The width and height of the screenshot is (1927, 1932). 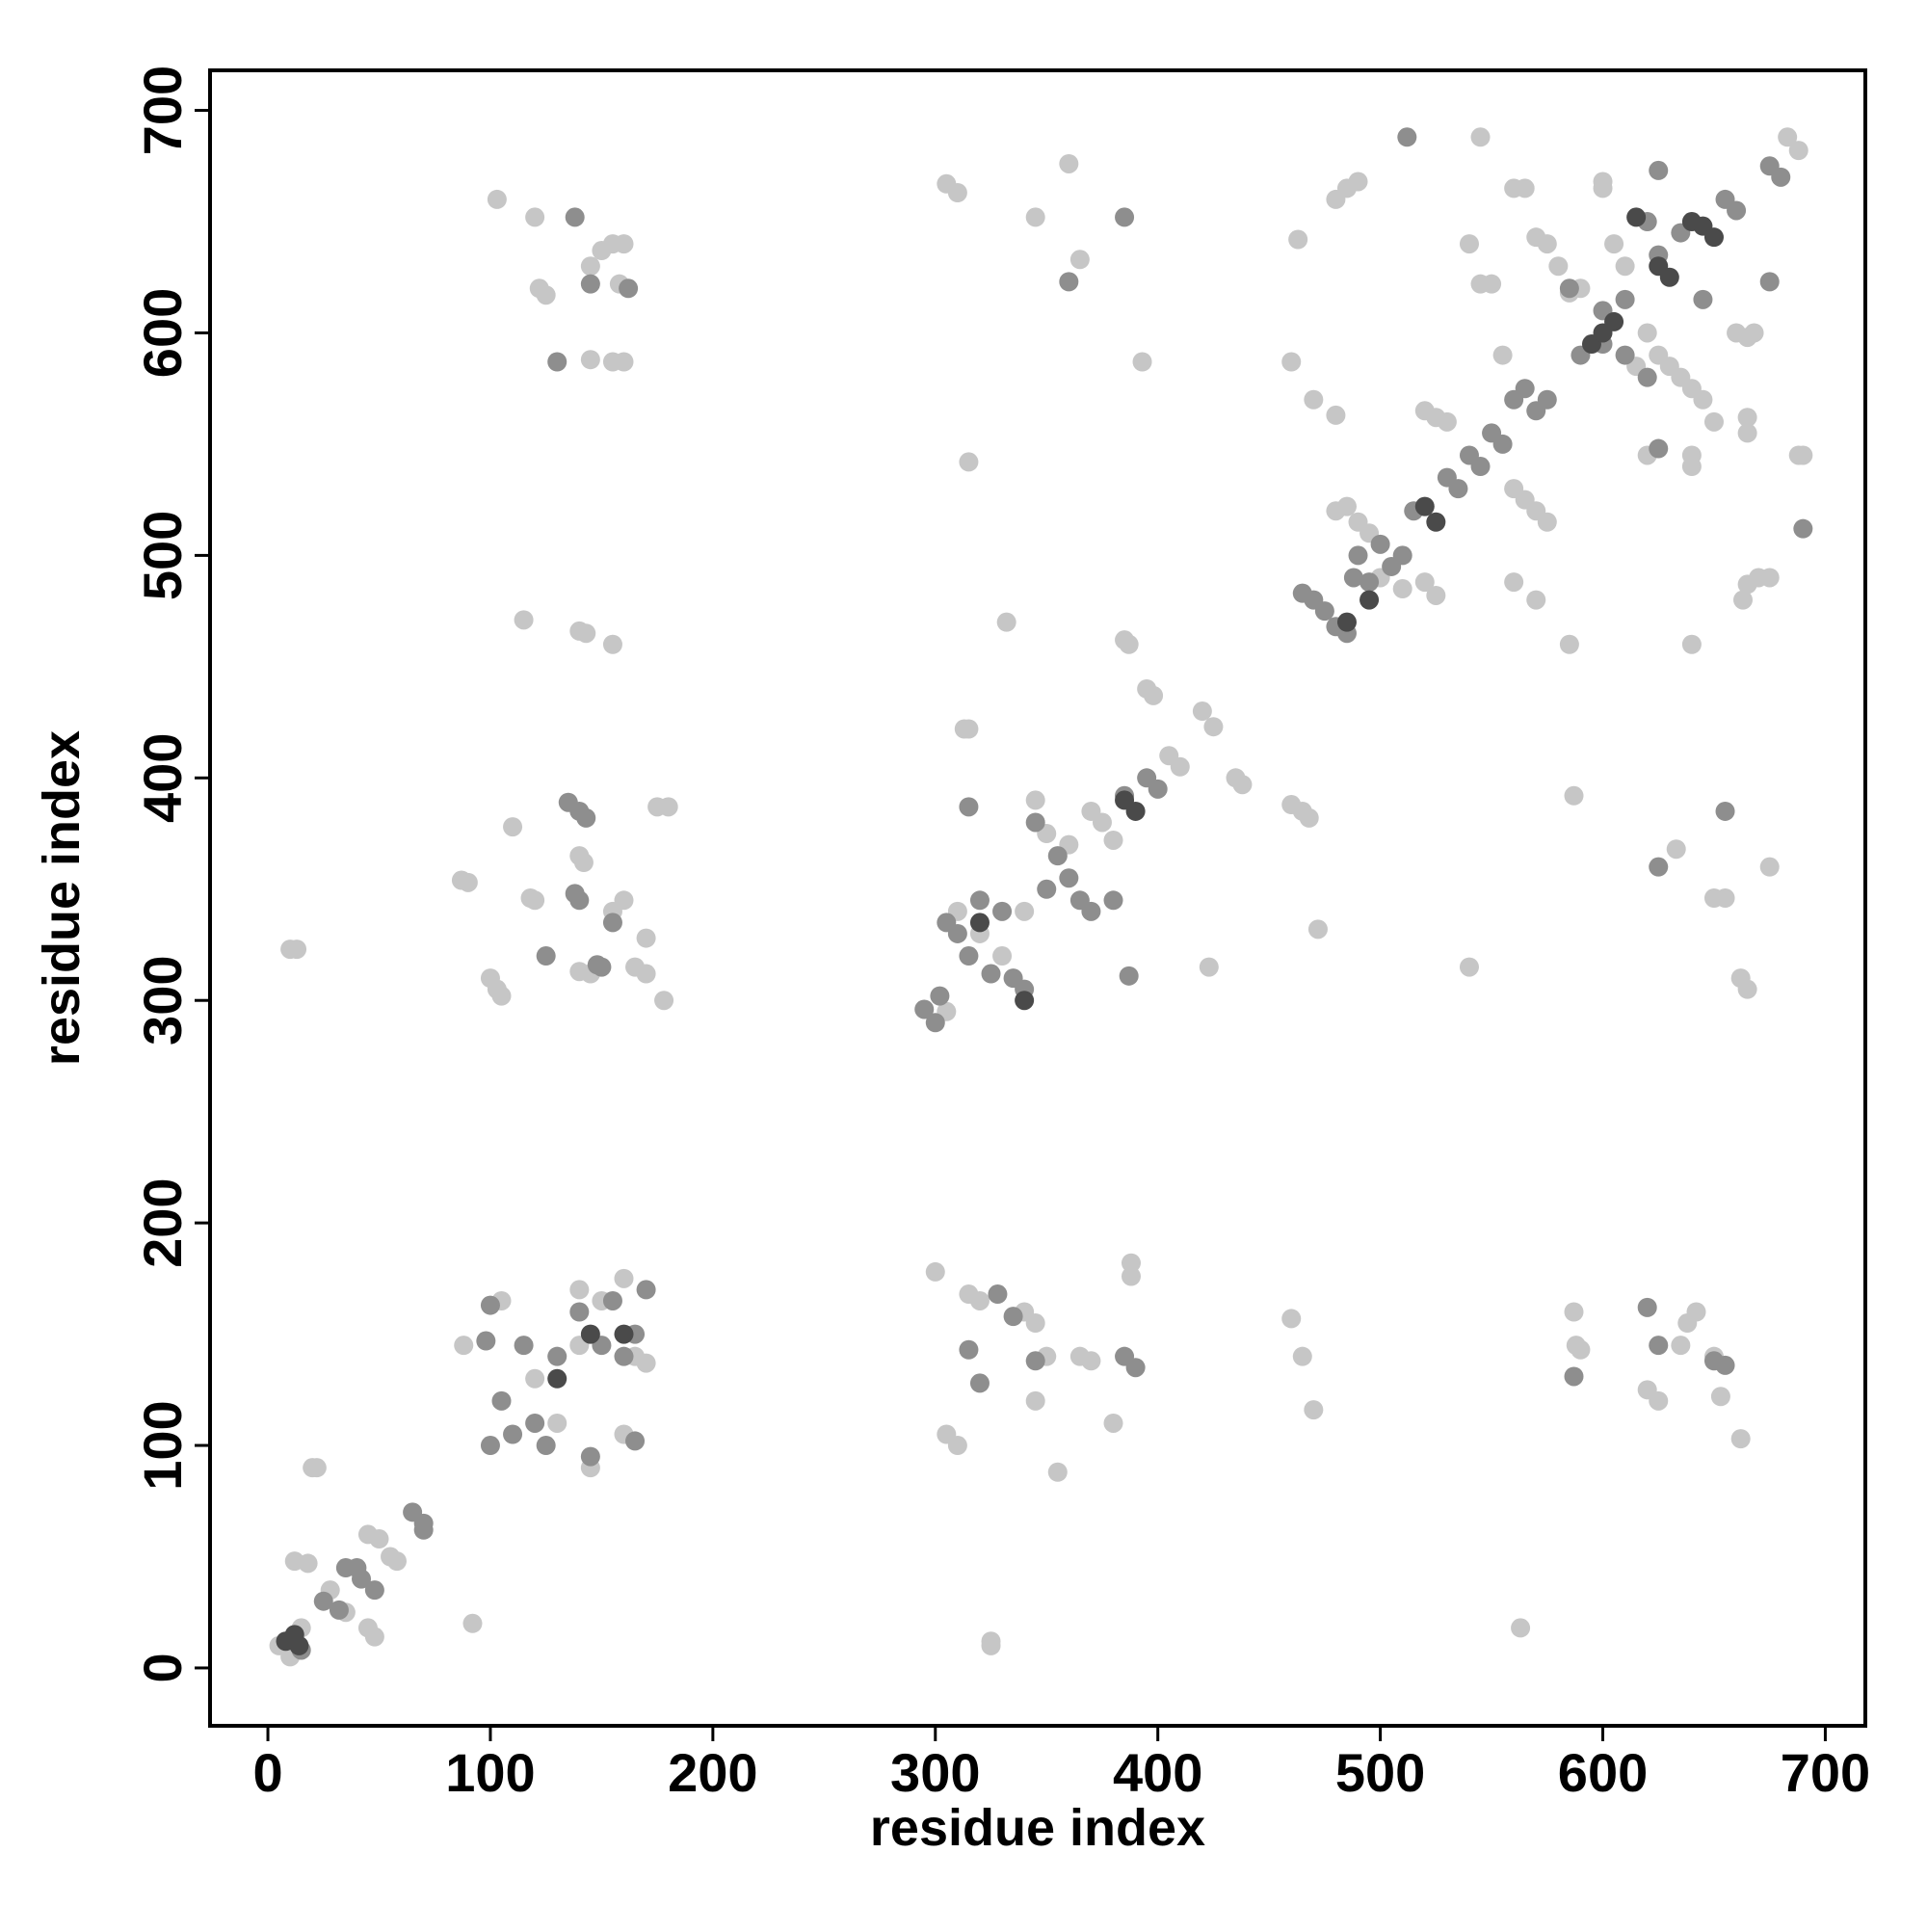 What do you see at coordinates (1826, 1772) in the screenshot?
I see `x-tick-label: 700` at bounding box center [1826, 1772].